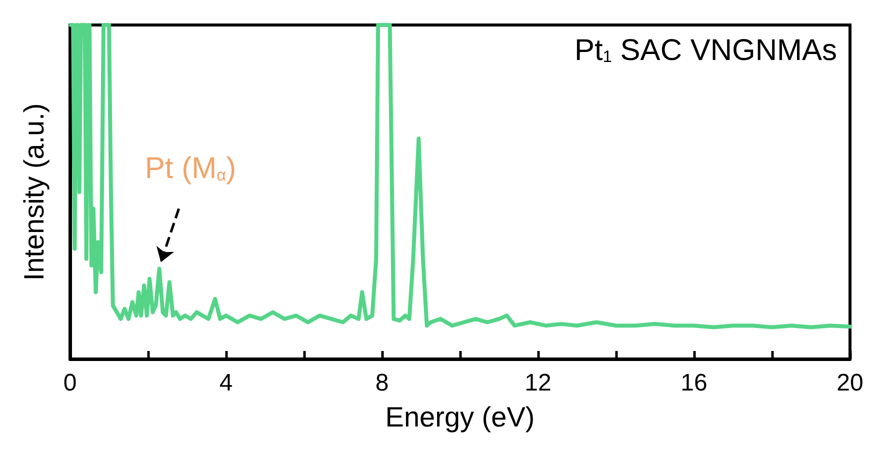 This screenshot has width=880, height=466. What do you see at coordinates (190, 169) in the screenshot?
I see `annotation: Pt (Mα)` at bounding box center [190, 169].